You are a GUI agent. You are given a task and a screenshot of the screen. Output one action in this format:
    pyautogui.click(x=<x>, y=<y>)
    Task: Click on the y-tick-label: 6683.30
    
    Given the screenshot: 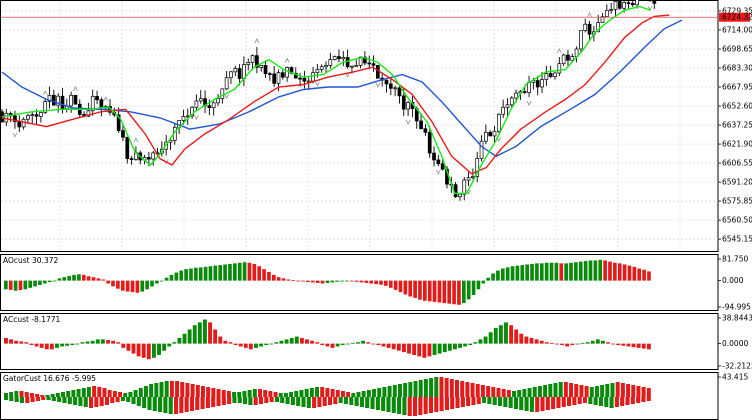 What is the action you would take?
    pyautogui.click(x=737, y=68)
    